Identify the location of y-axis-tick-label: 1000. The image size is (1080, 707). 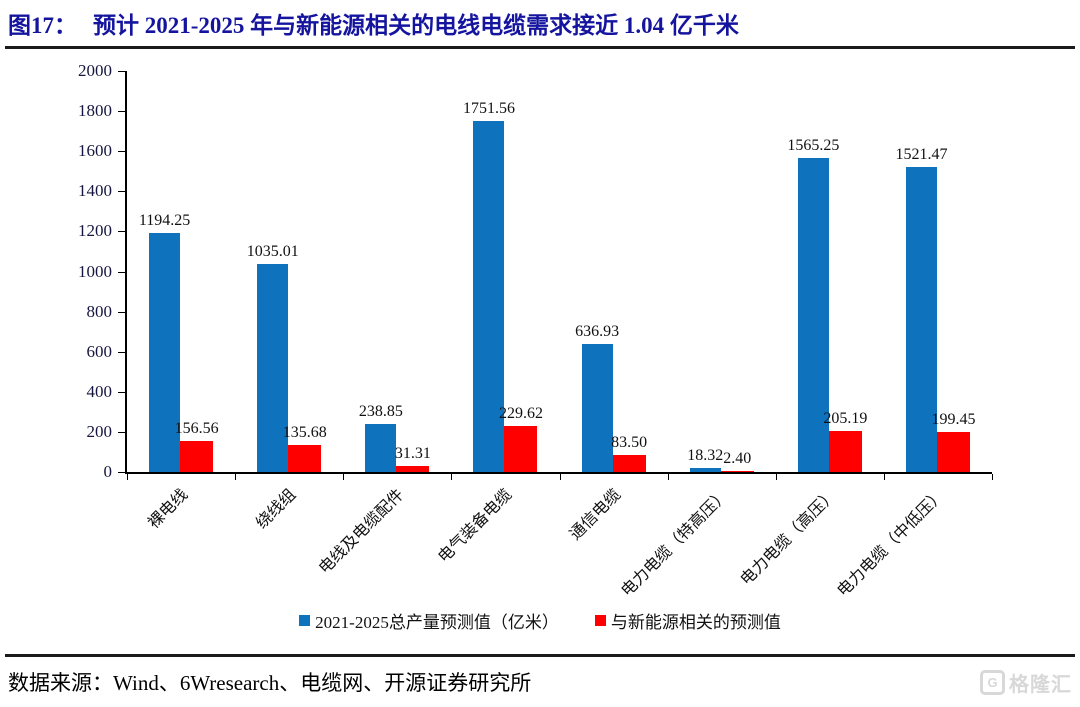
(95, 271).